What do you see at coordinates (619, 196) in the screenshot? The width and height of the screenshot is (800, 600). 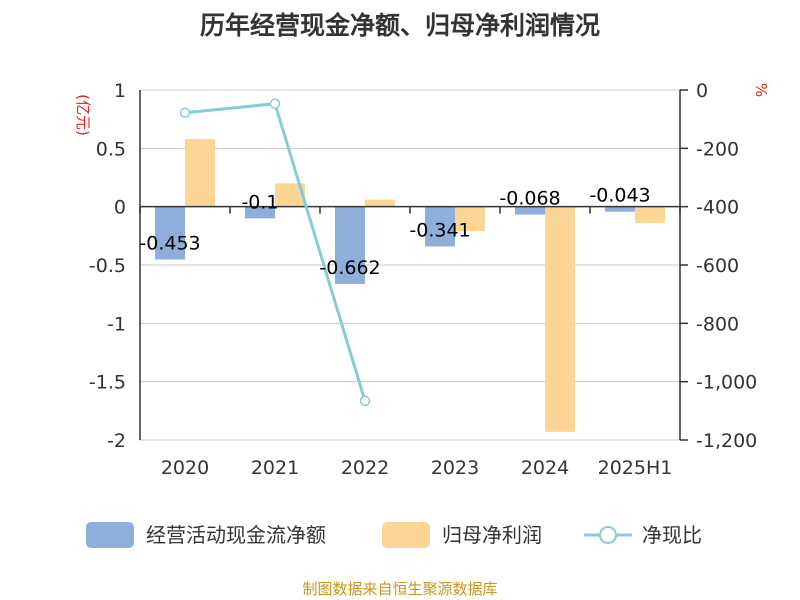 I see `data-label: -0.043` at bounding box center [619, 196].